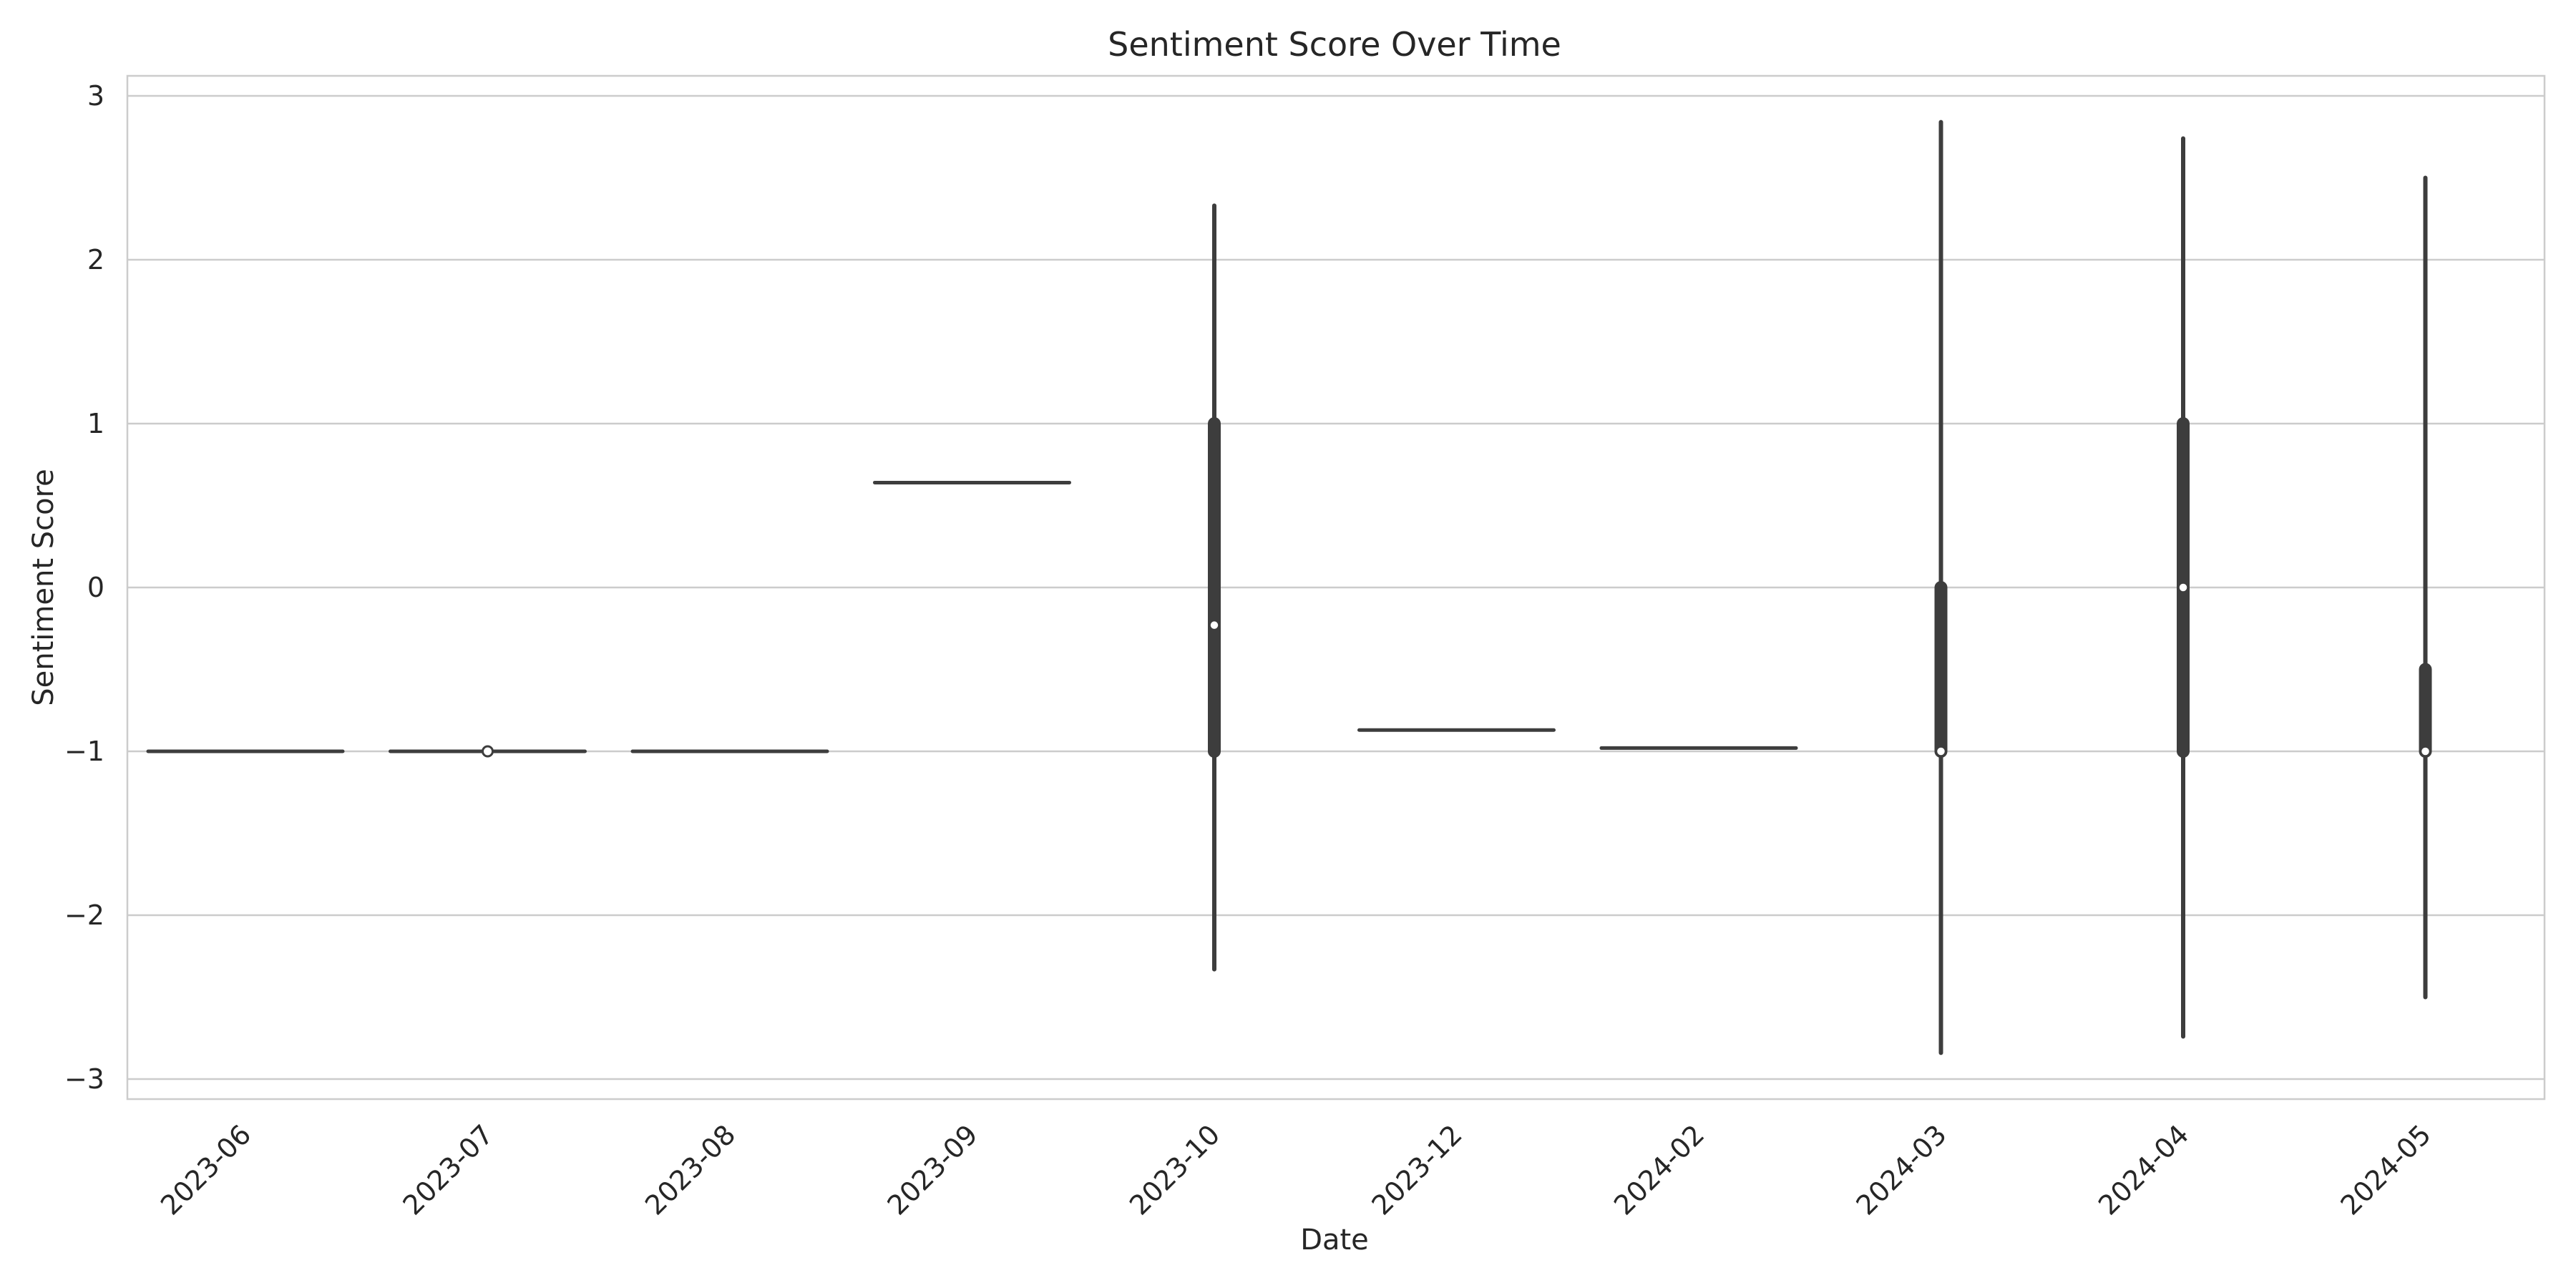 This screenshot has height=1288, width=2576. What do you see at coordinates (1659, 1169) in the screenshot?
I see `x-tick-label: 2024-02` at bounding box center [1659, 1169].